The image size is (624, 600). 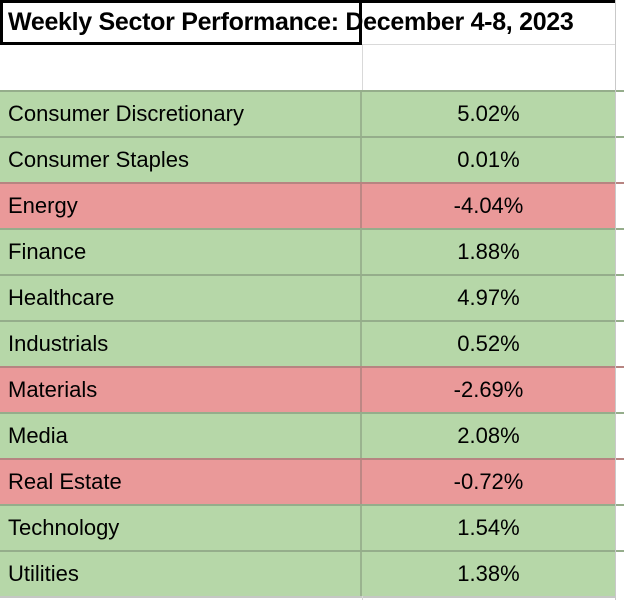 What do you see at coordinates (181, 298) in the screenshot?
I see `sector-name-cell: Healthcare` at bounding box center [181, 298].